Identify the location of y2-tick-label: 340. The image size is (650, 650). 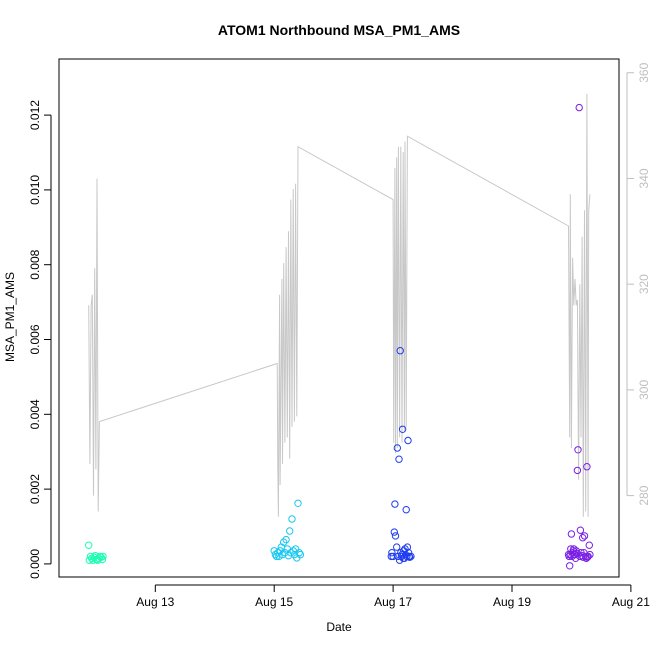
(643, 178).